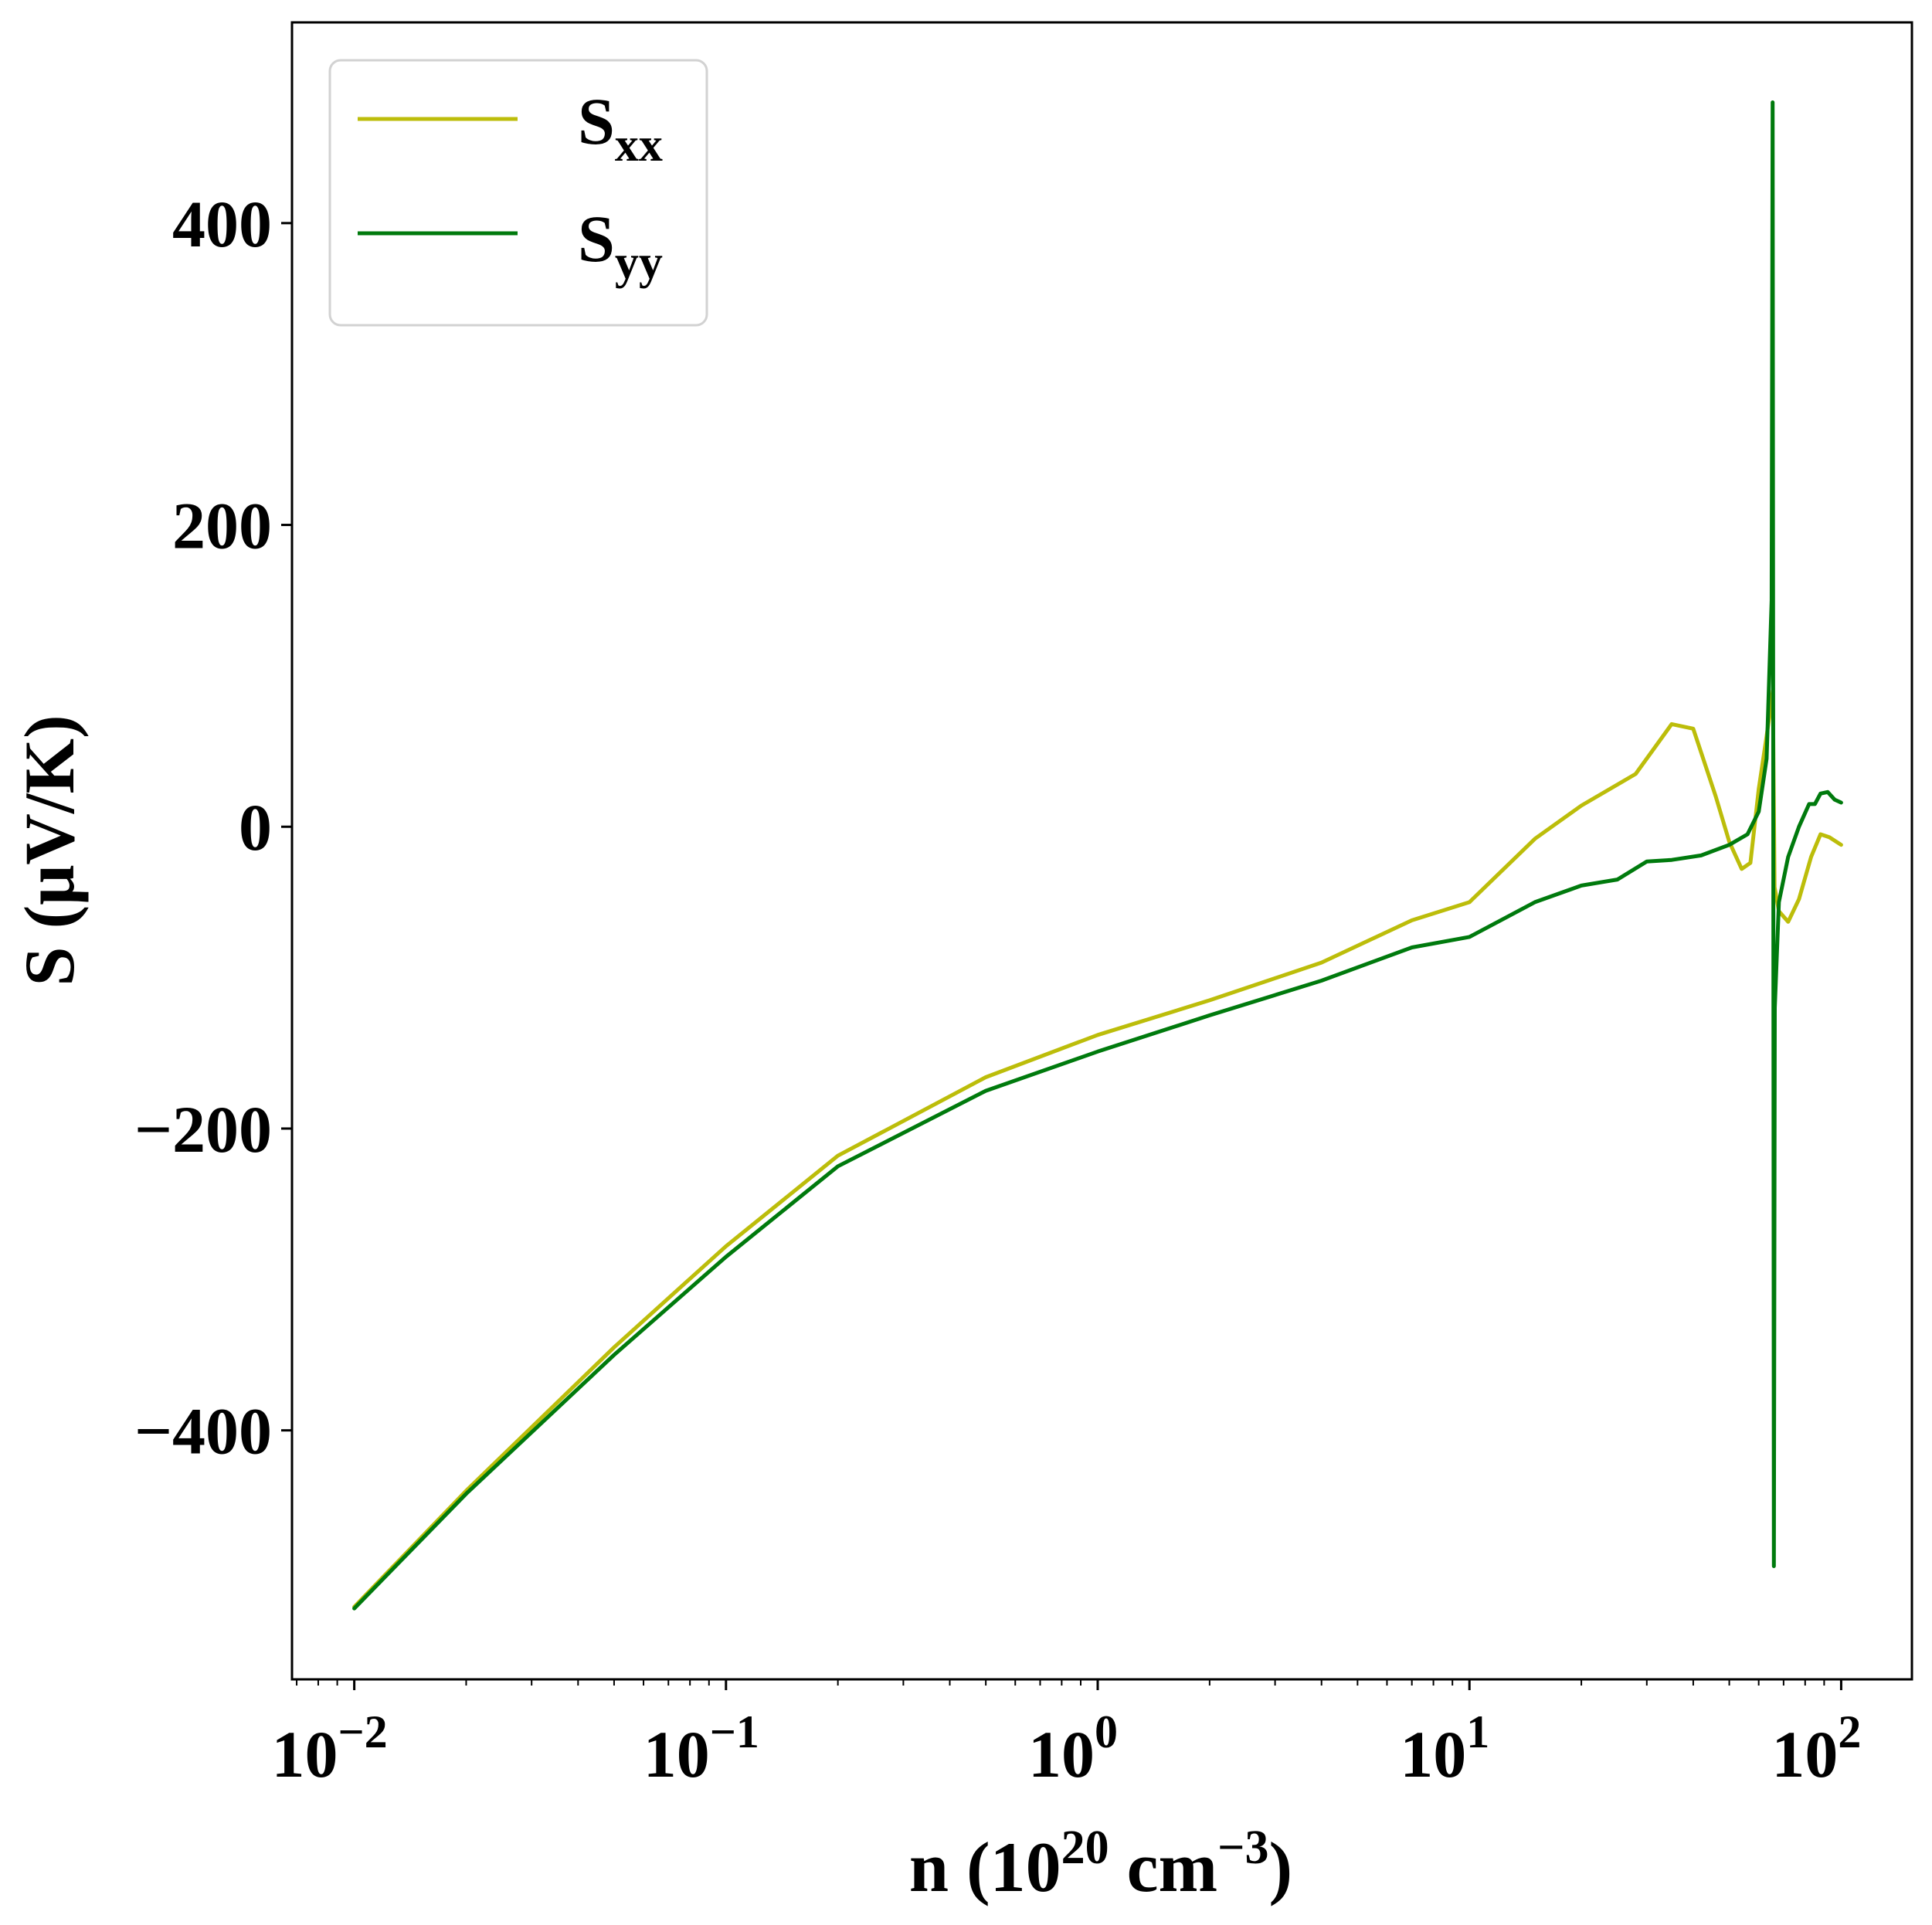  Describe the element at coordinates (222, 526) in the screenshot. I see `y-tick-label: 200` at that location.